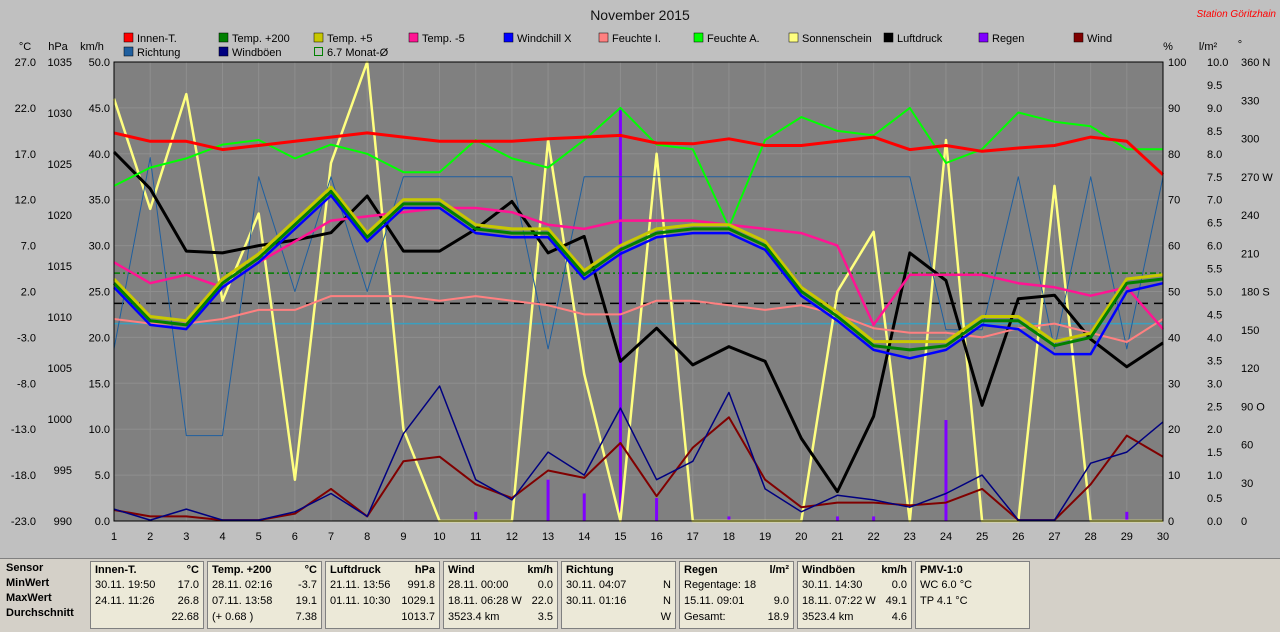 The image size is (1280, 632). I want to click on tick-direction: 0, so click(1244, 522).